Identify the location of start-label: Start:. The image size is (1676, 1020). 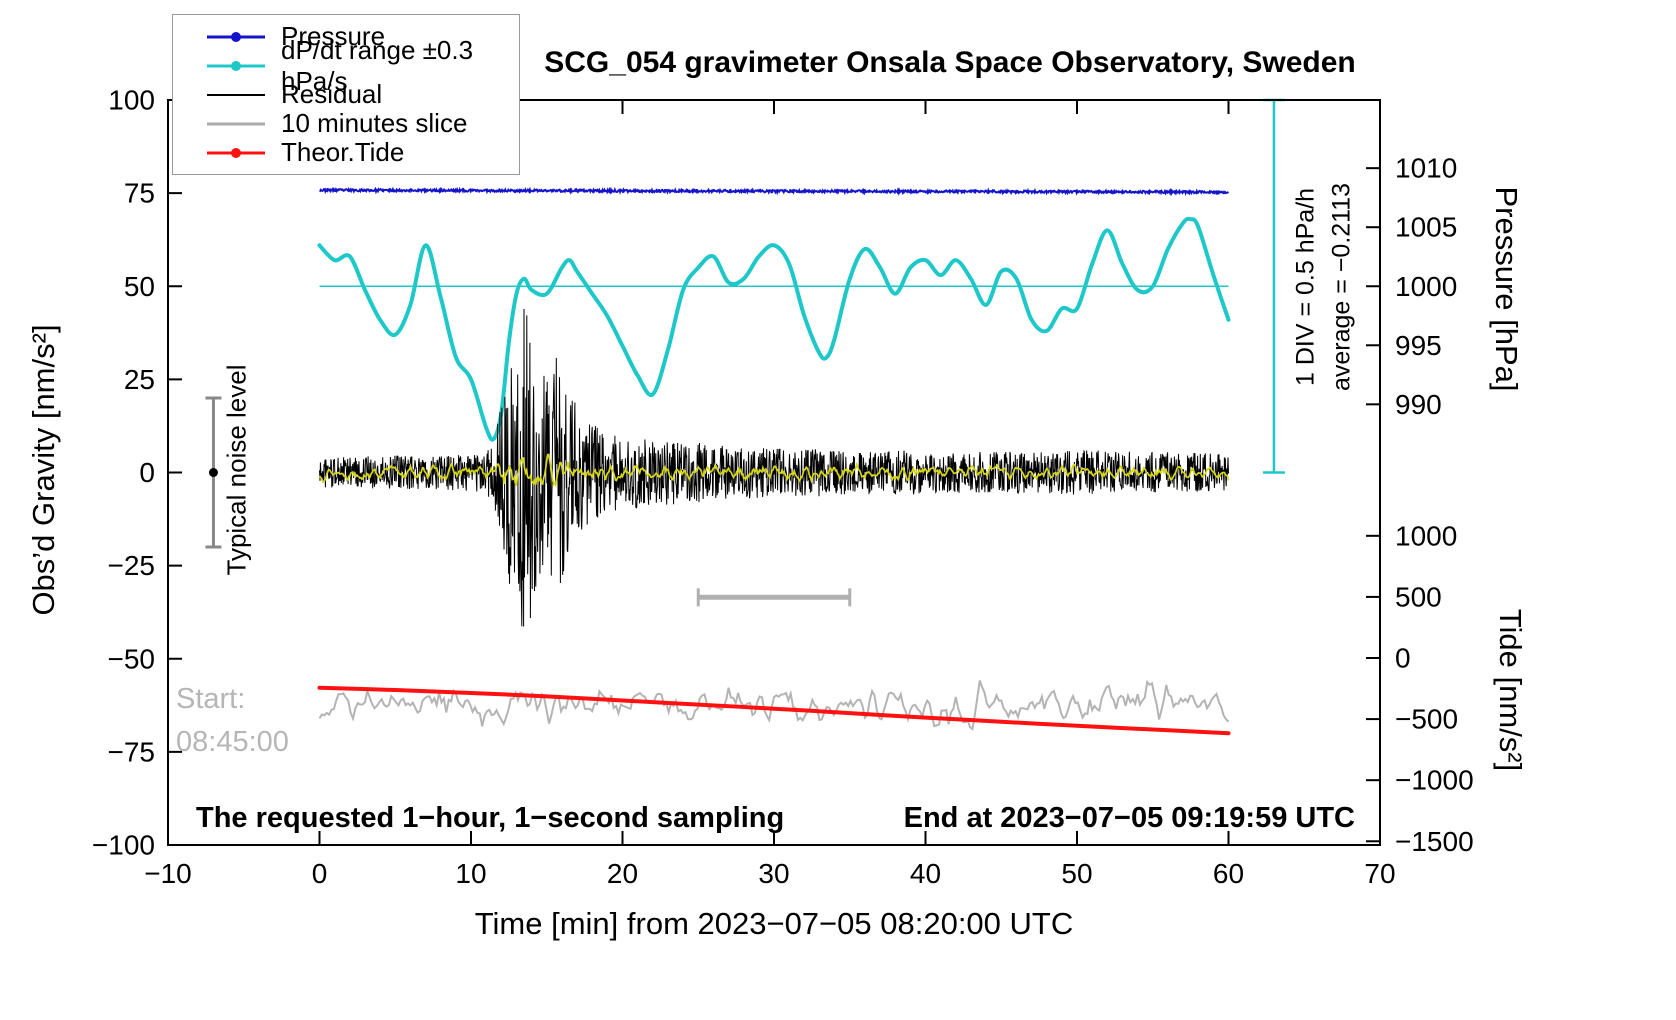
(211, 699).